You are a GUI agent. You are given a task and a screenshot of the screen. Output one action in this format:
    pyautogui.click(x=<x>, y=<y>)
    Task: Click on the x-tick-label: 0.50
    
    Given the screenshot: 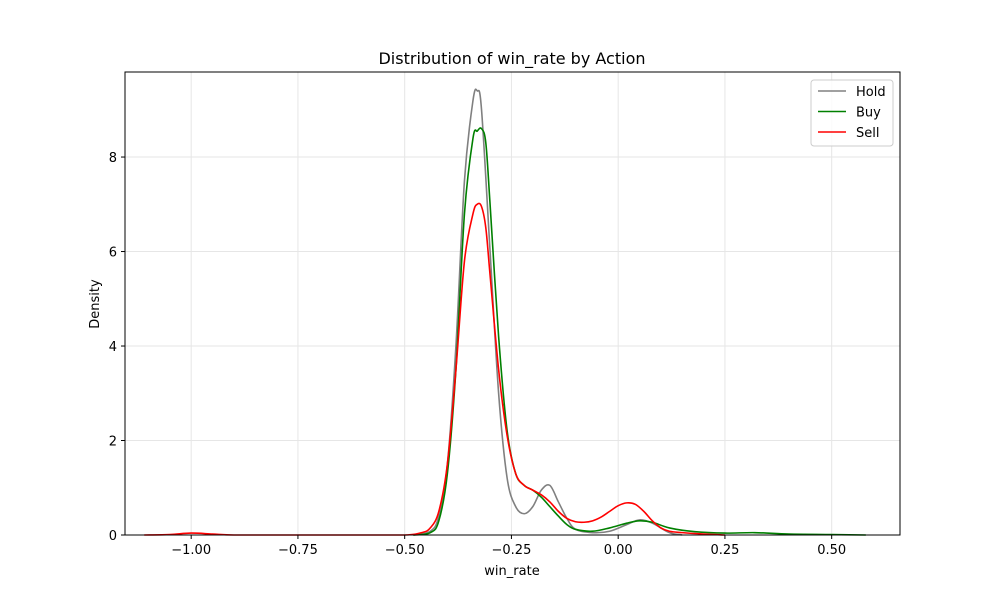 What is the action you would take?
    pyautogui.click(x=831, y=550)
    